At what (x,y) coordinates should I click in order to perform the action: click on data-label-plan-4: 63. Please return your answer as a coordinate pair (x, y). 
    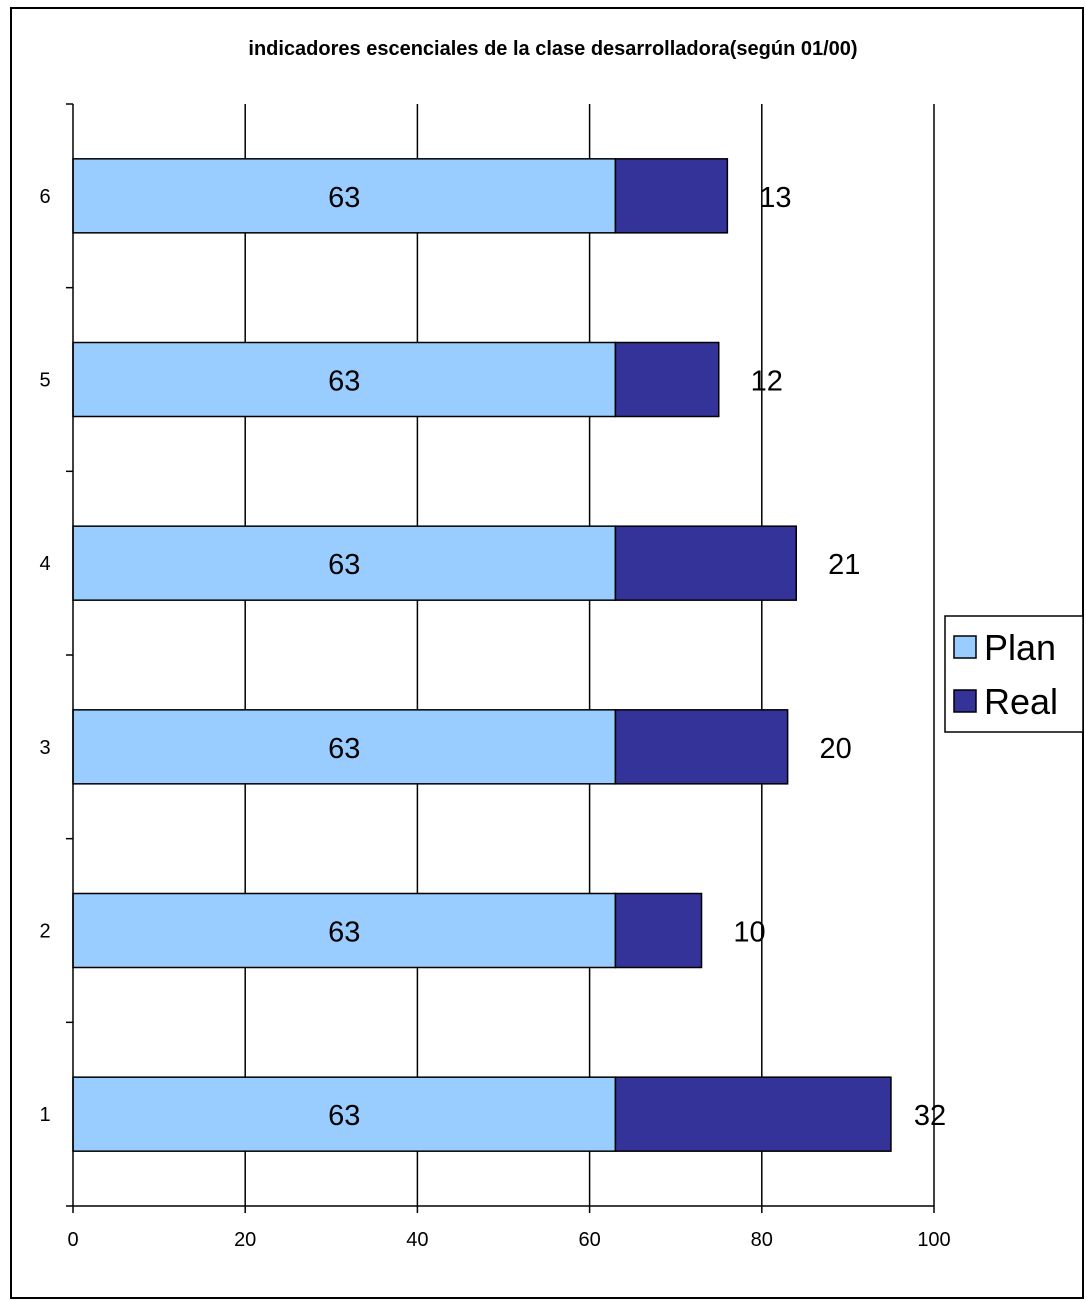
    Looking at the image, I should click on (344, 565).